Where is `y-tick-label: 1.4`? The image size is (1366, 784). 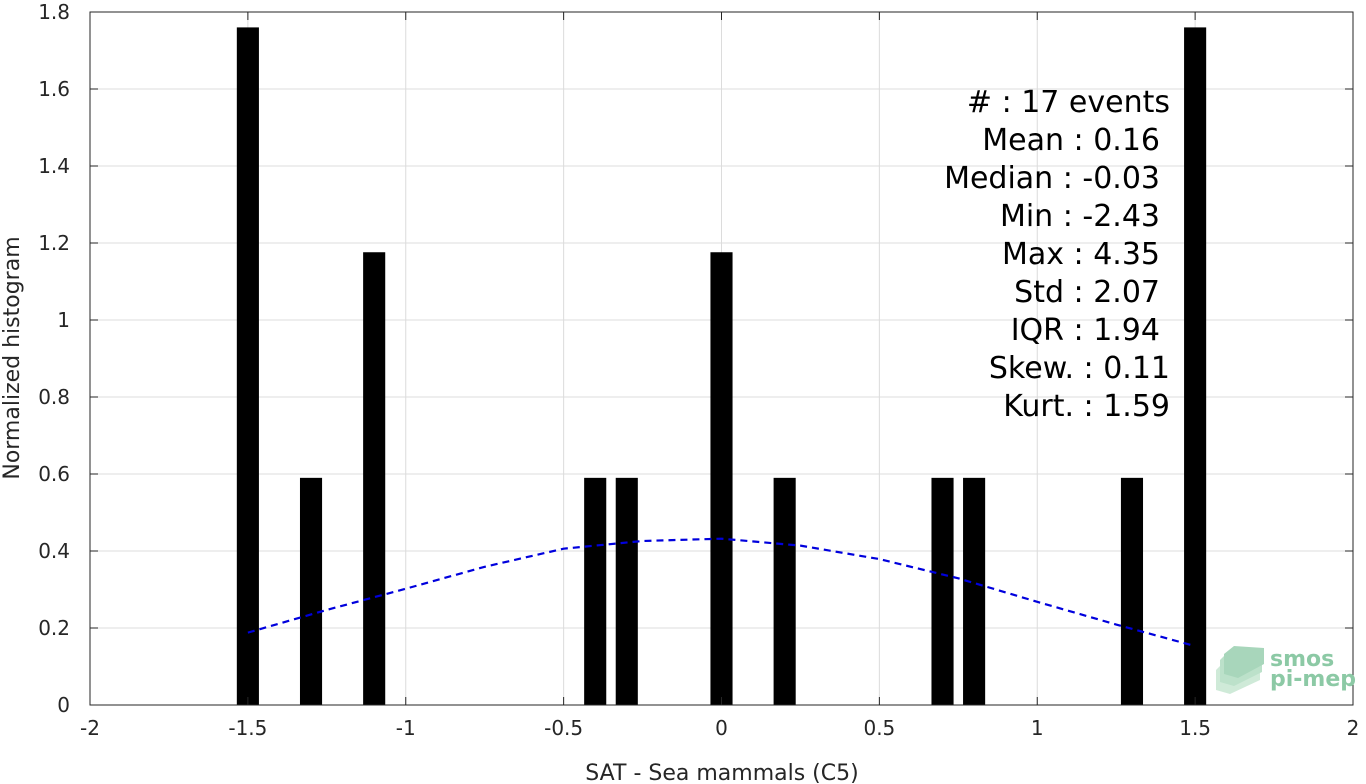
y-tick-label: 1.4 is located at coordinates (54, 166).